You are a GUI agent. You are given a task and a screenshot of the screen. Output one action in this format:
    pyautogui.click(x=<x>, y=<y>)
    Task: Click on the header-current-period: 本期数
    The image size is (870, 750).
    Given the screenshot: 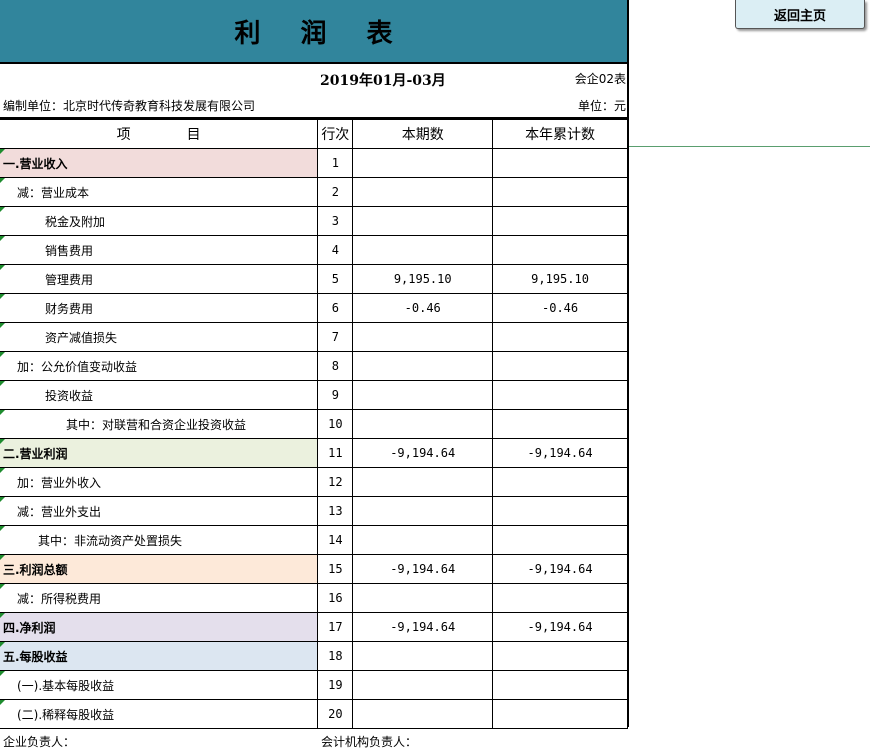 What is the action you would take?
    pyautogui.click(x=423, y=134)
    